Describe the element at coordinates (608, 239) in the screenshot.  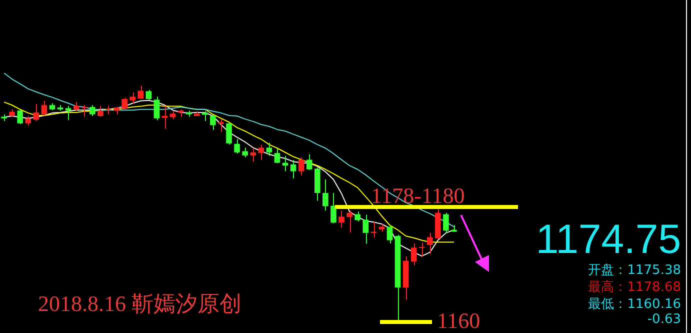
I see `text: 1174.75` at that location.